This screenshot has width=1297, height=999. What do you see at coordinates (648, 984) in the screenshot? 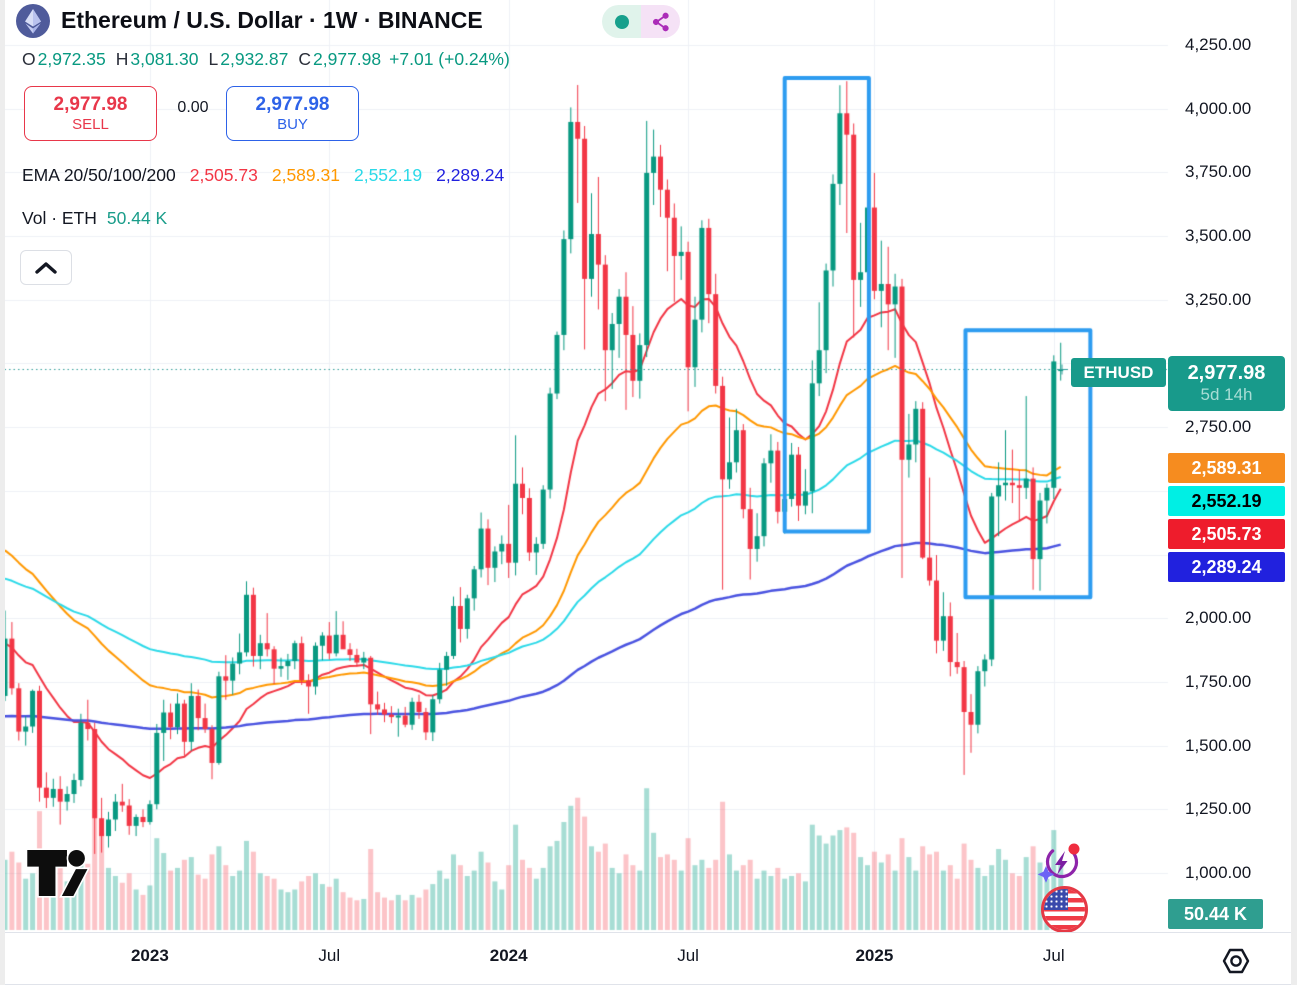
I see `footer-divider` at bounding box center [648, 984].